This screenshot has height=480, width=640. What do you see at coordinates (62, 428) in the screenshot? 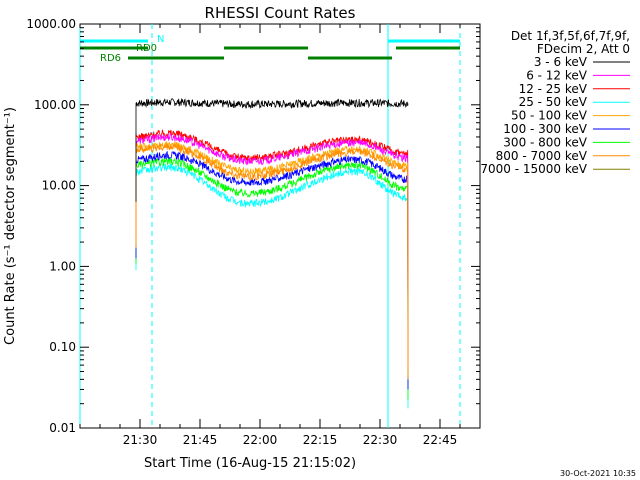
I see `y-tick-label: 0.01` at bounding box center [62, 428].